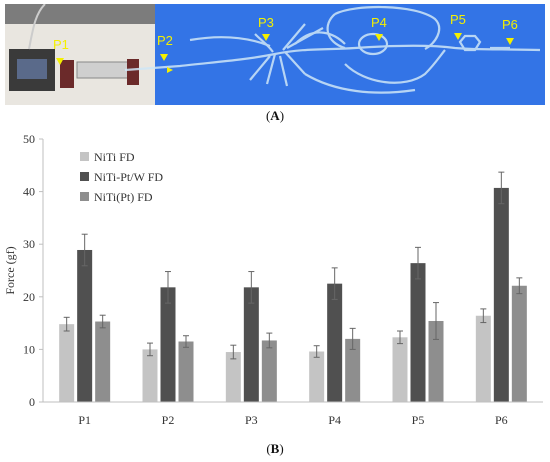 The height and width of the screenshot is (462, 550). I want to click on x-tick-label: P5, so click(418, 420).